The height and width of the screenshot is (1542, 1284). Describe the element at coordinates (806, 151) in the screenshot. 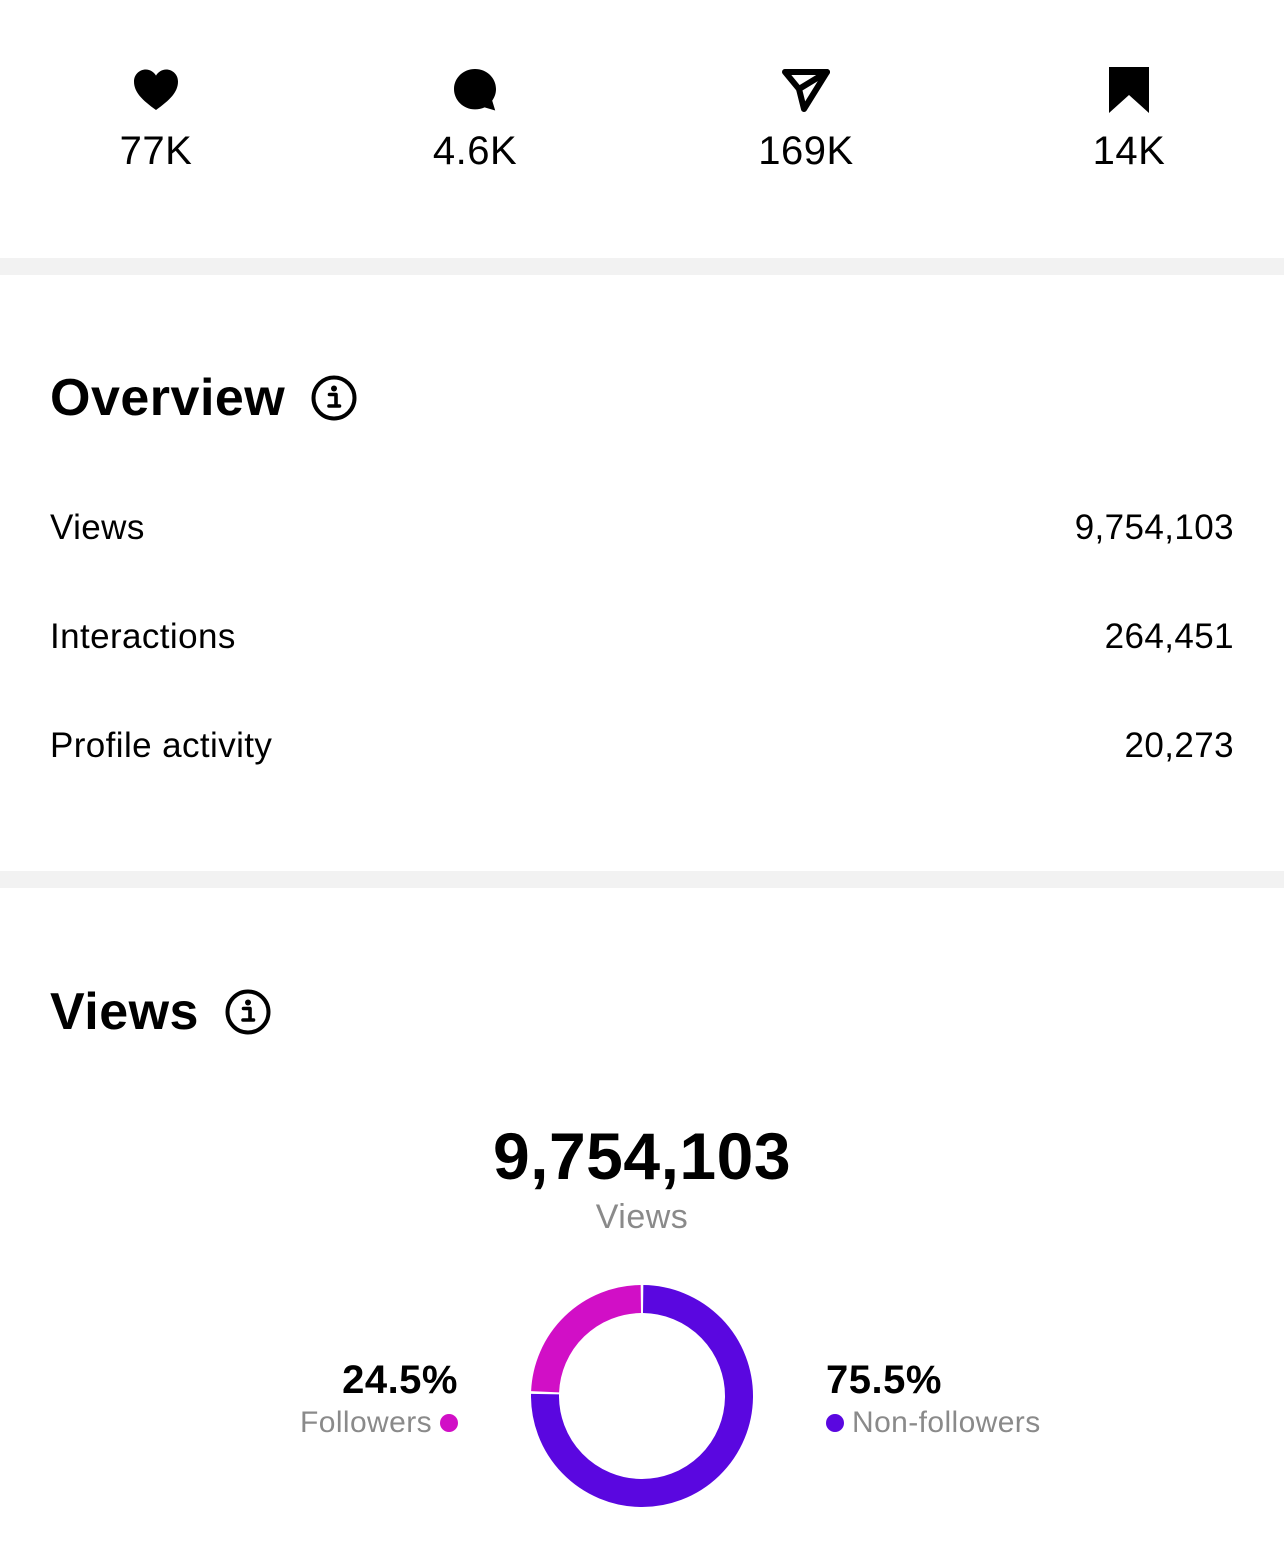

I see `shares-count: 169K` at that location.